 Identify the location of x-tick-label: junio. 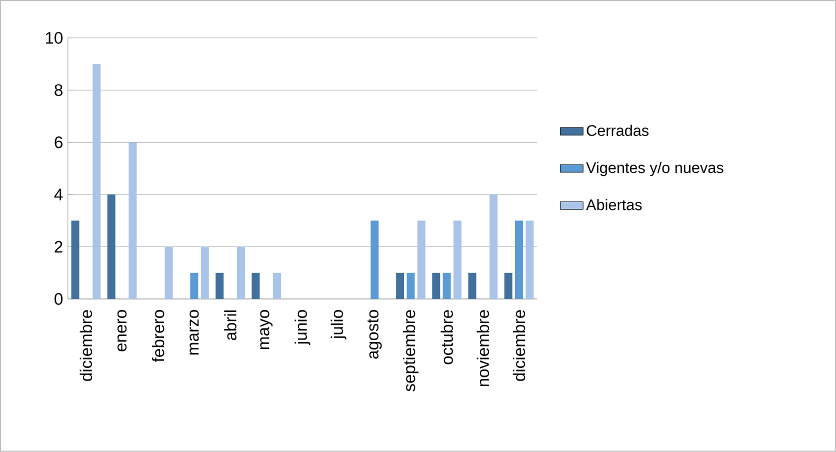
(302, 328).